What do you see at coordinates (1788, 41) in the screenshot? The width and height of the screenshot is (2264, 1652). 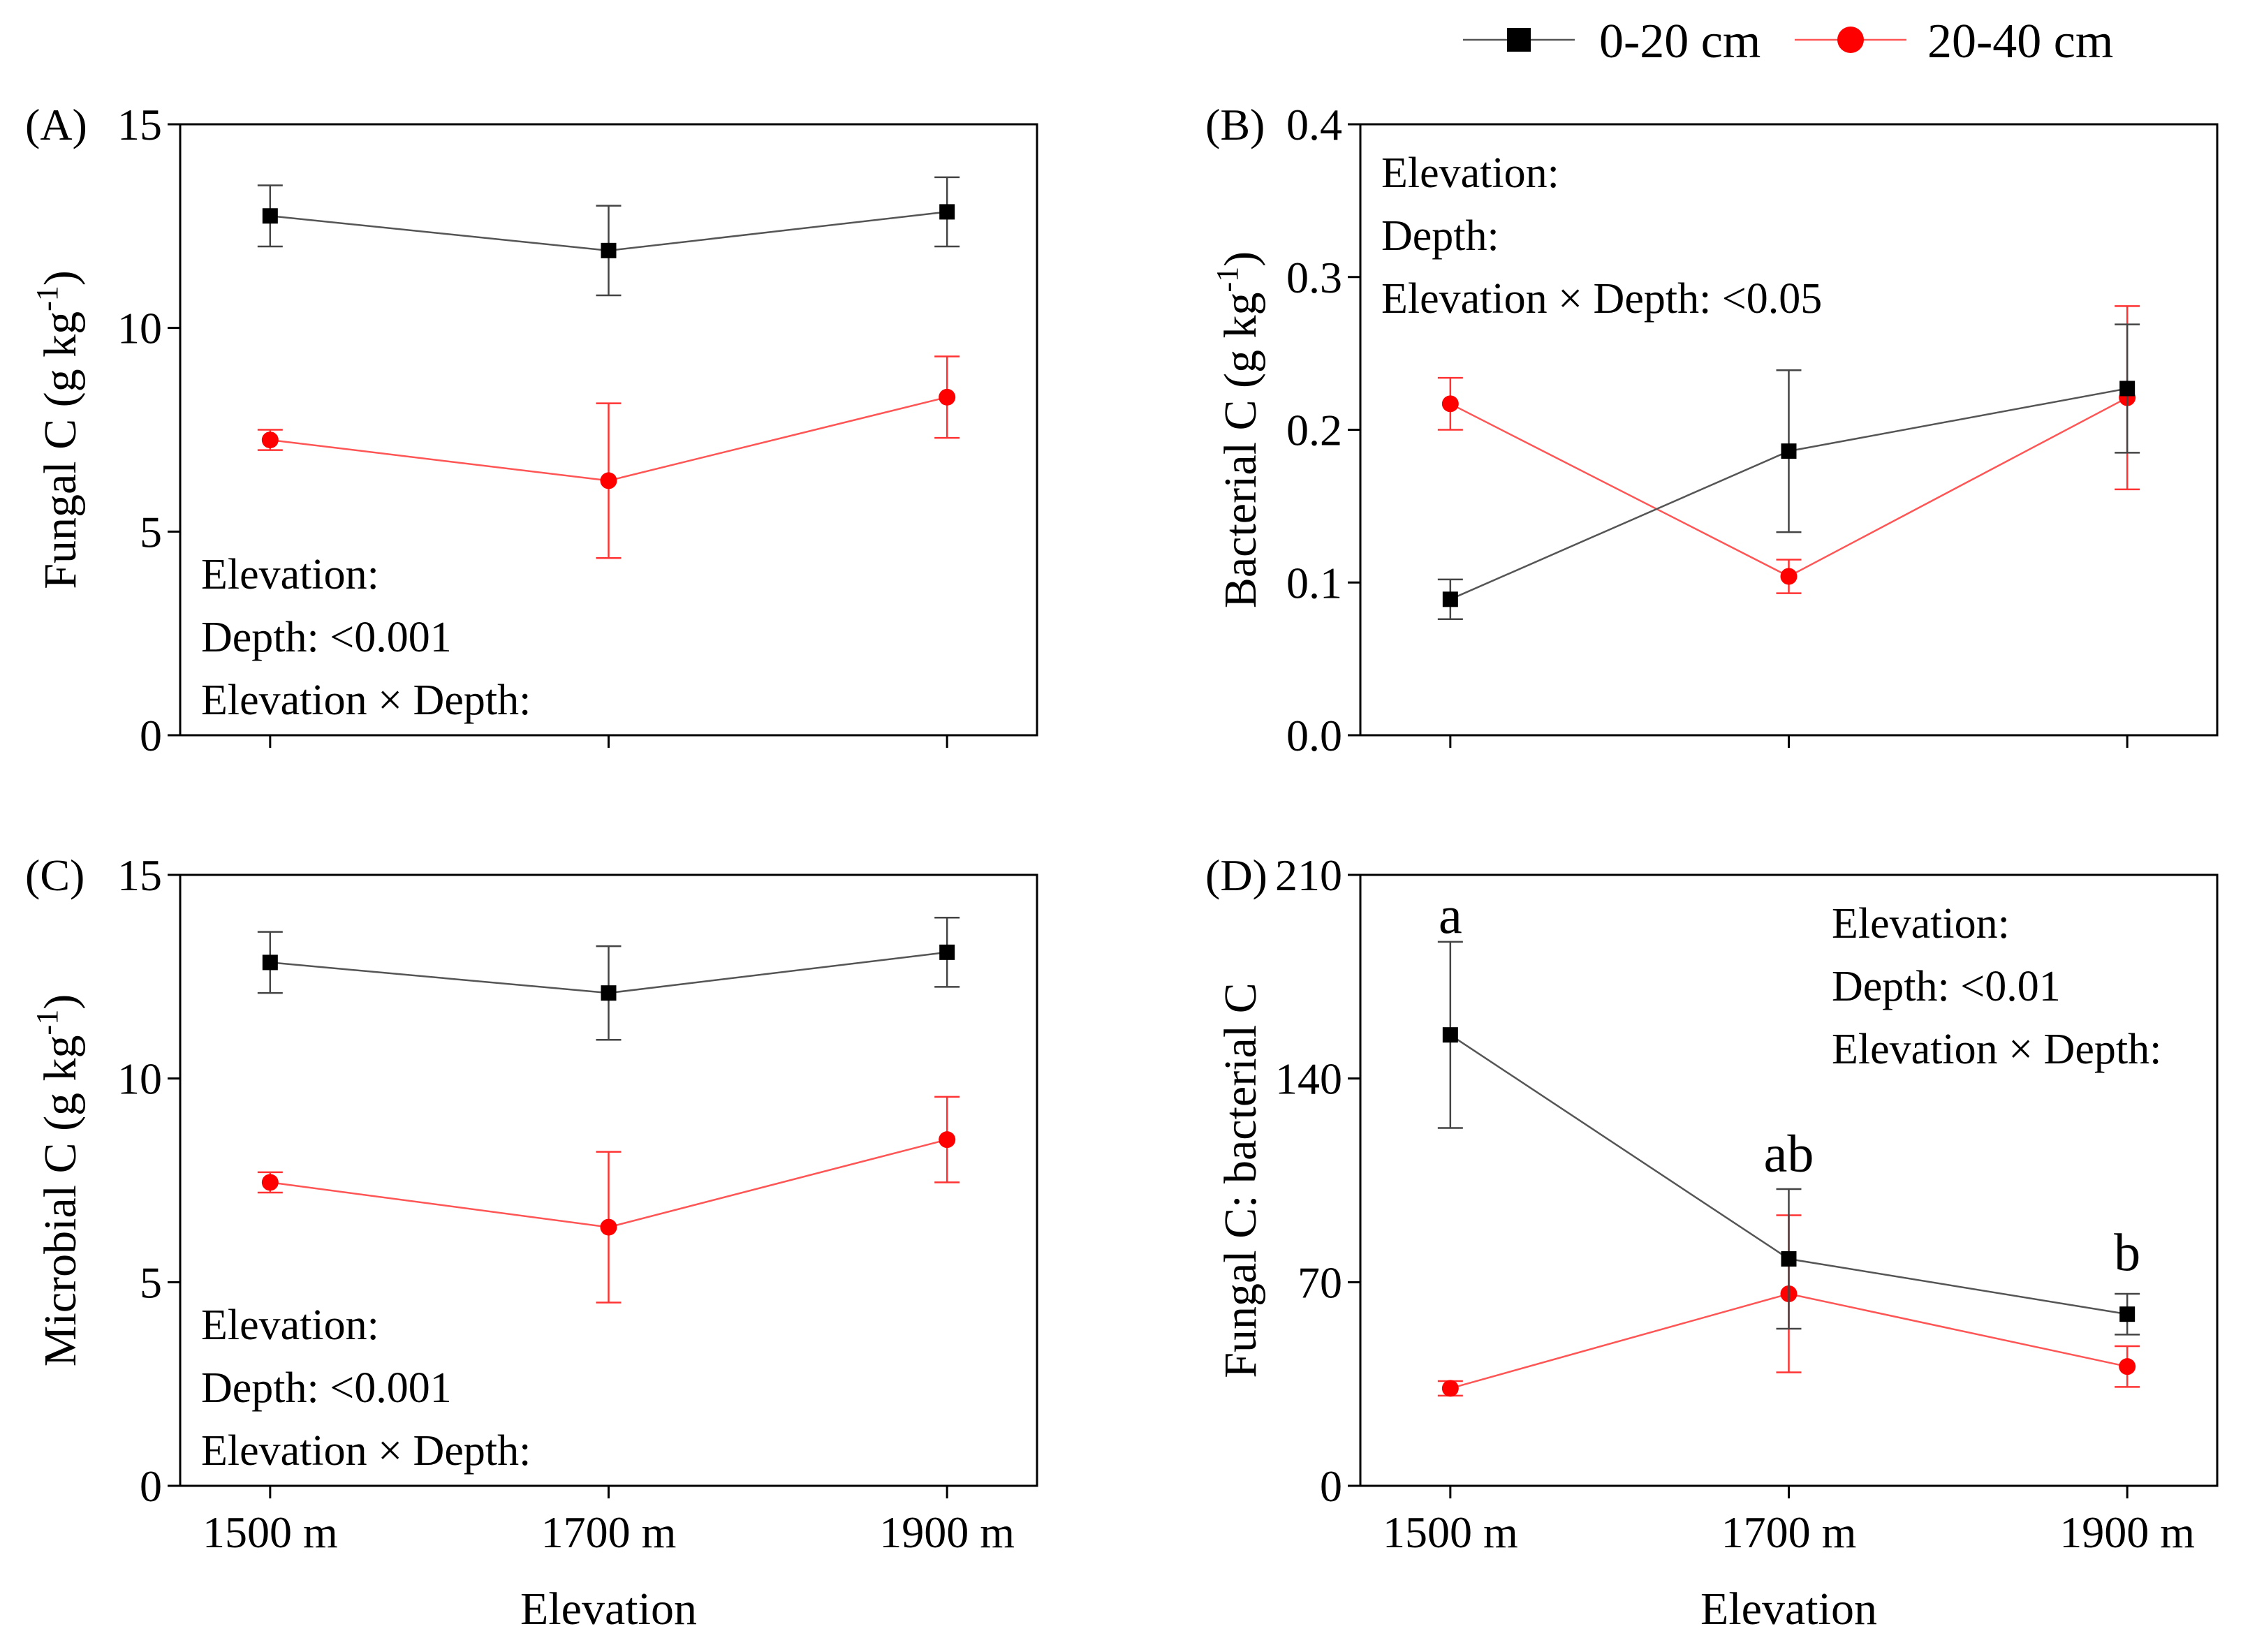 I see `legend: 0-20 cm 20-40 cm` at bounding box center [1788, 41].